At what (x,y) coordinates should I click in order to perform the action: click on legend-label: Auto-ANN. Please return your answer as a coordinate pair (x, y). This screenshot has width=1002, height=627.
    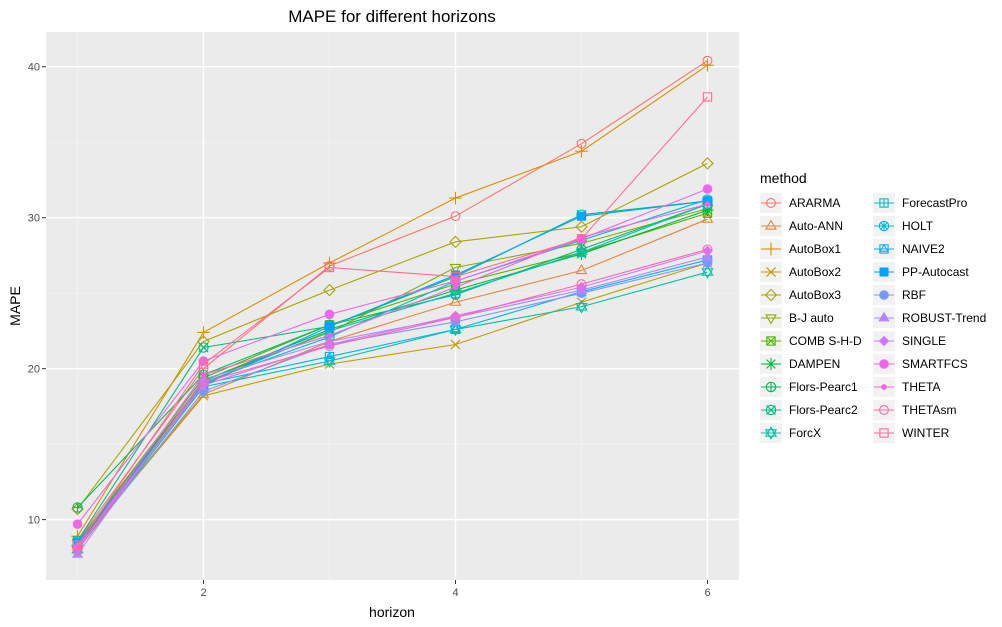
    Looking at the image, I should click on (816, 226).